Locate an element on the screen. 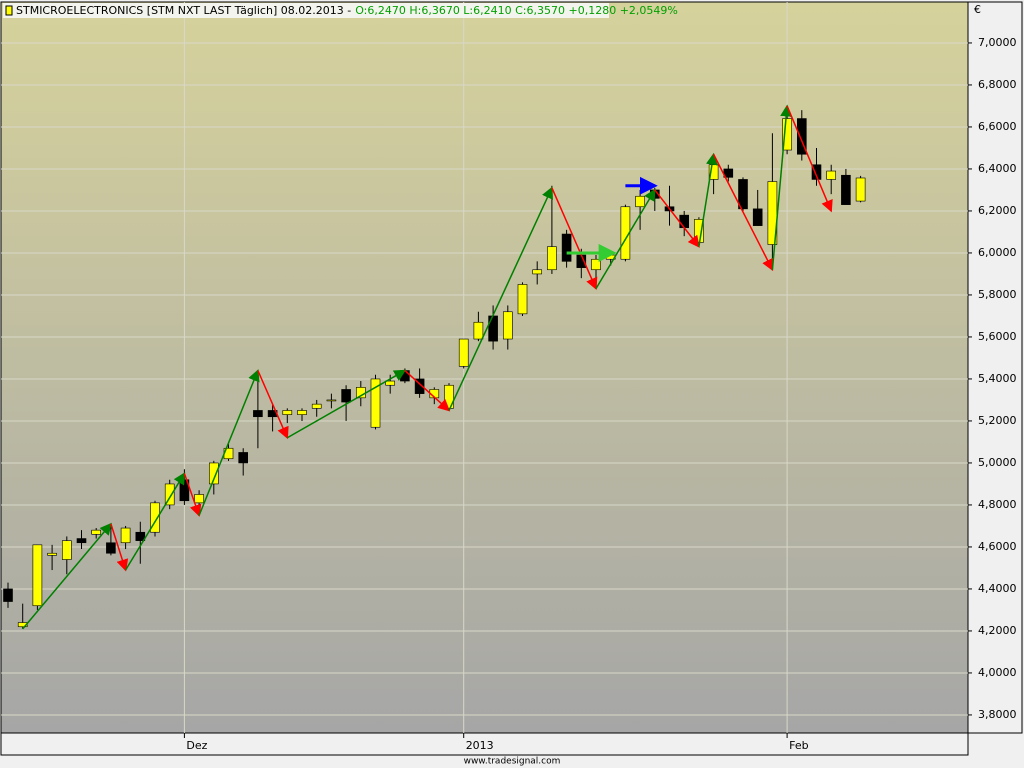 The width and height of the screenshot is (1024, 768). y-tick-label: 5,4000 is located at coordinates (997, 378).